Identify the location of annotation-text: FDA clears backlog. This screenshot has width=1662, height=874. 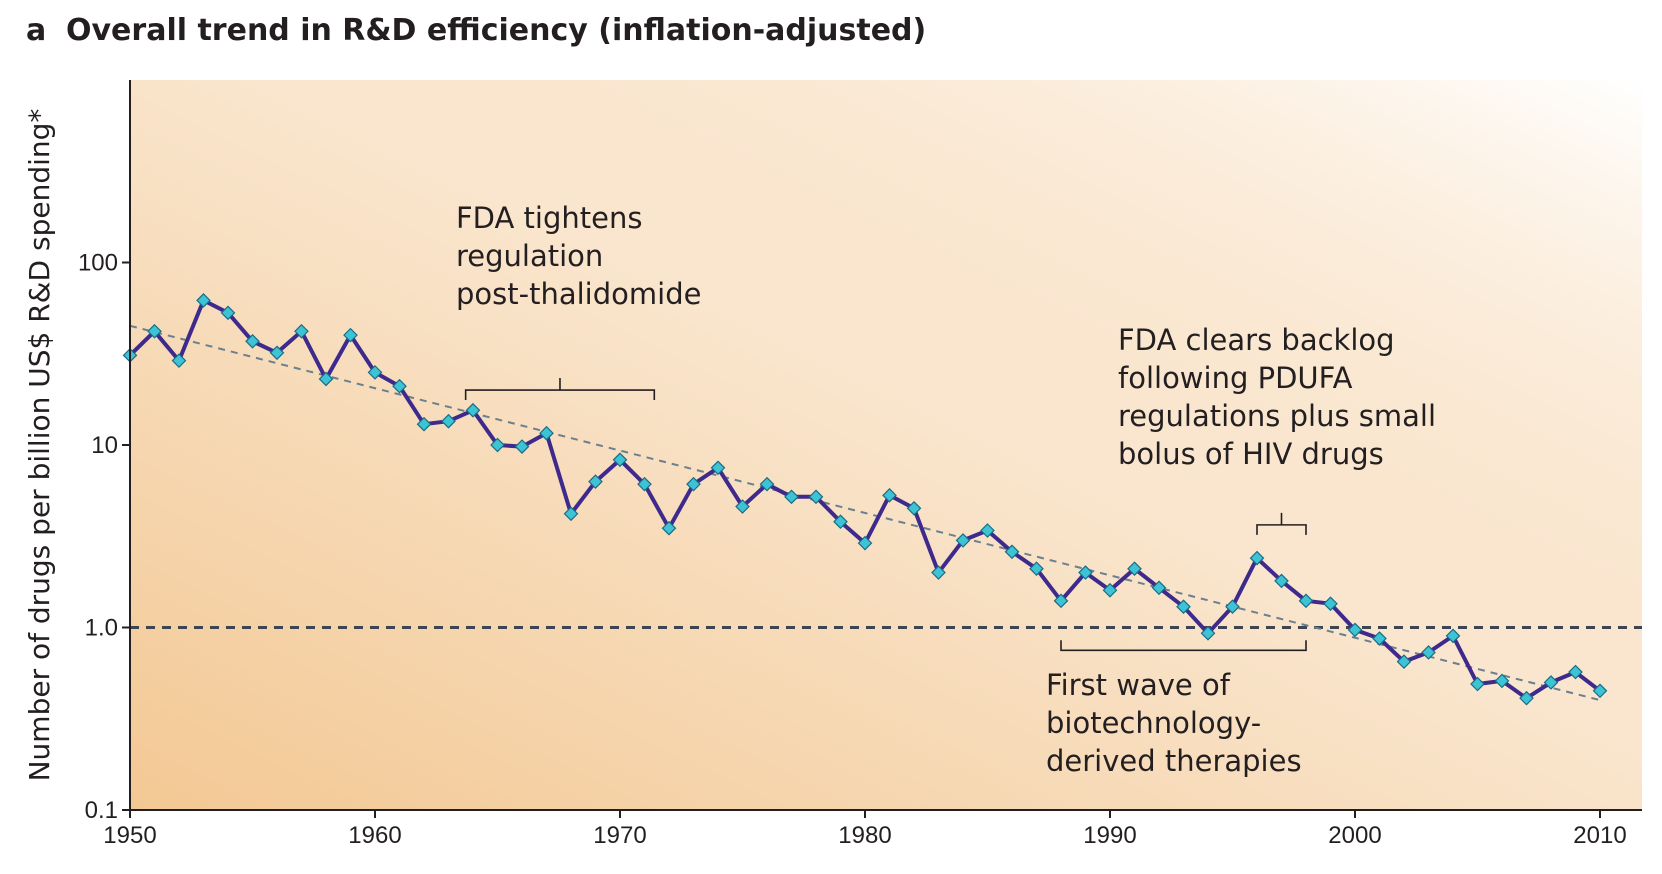
(1256, 340).